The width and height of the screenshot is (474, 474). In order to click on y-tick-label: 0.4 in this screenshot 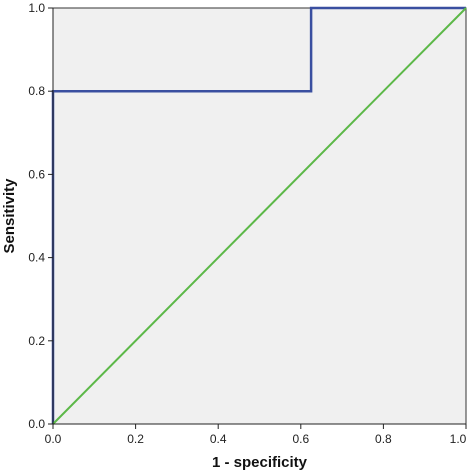, I will do `click(36, 258)`.